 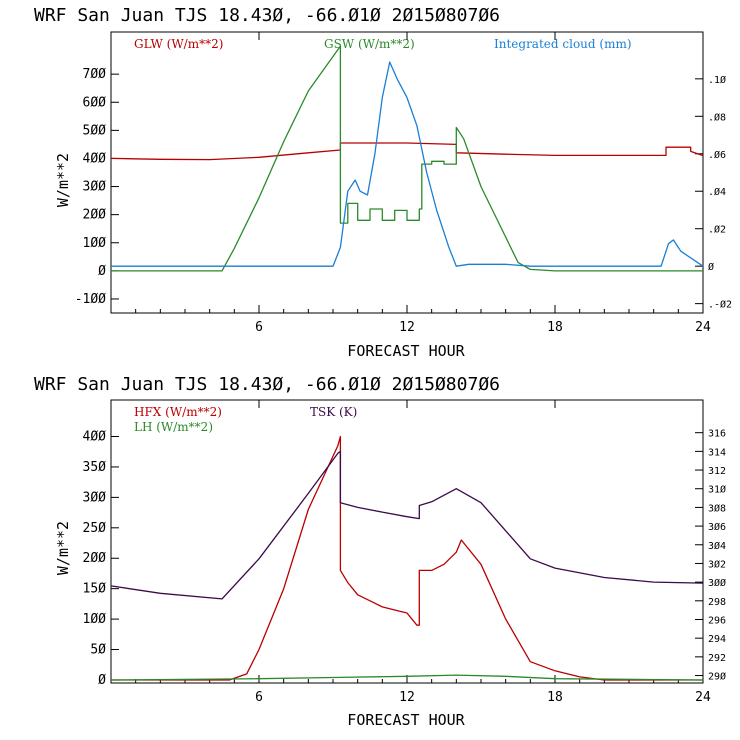 What do you see at coordinates (95, 497) in the screenshot?
I see `bottom-y-tick-label: 3ØØ` at bounding box center [95, 497].